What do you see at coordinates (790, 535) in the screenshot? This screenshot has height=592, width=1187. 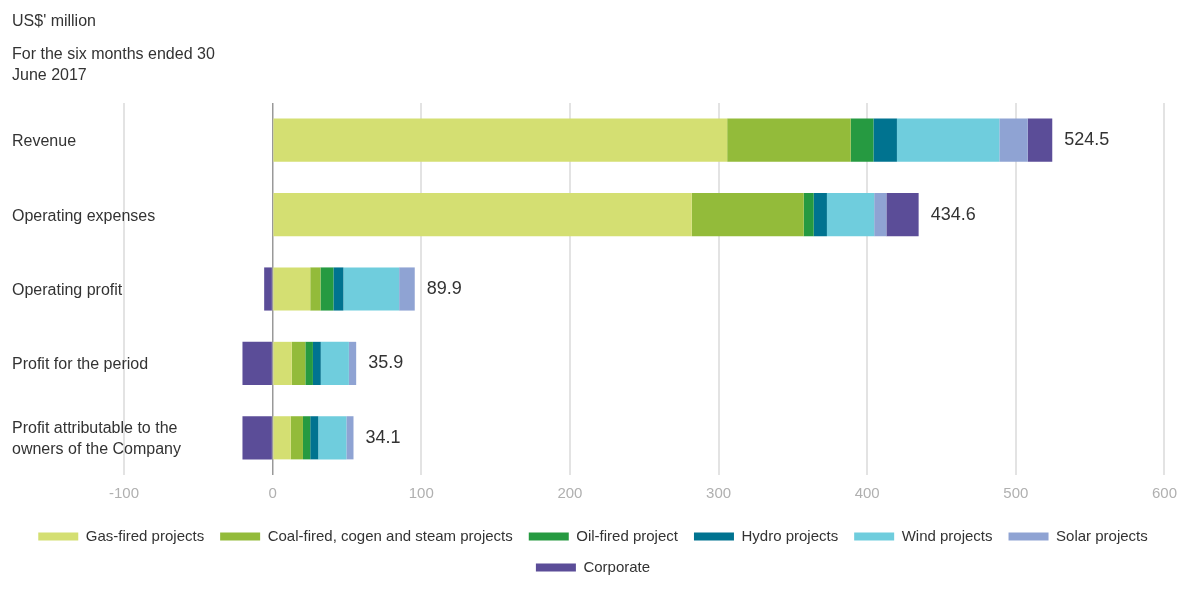 I see `legend-label: Hydro projects` at bounding box center [790, 535].